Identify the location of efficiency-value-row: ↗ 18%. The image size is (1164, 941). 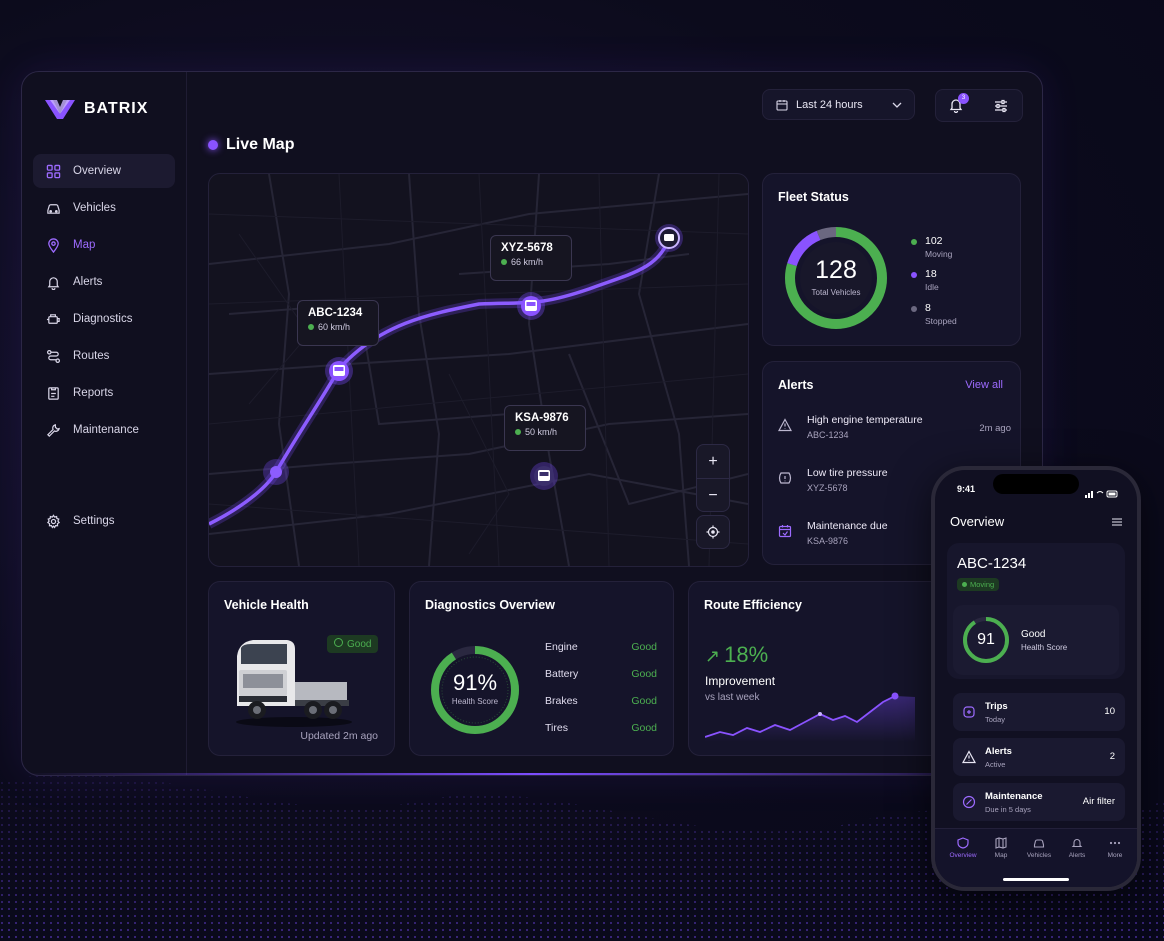
(736, 655).